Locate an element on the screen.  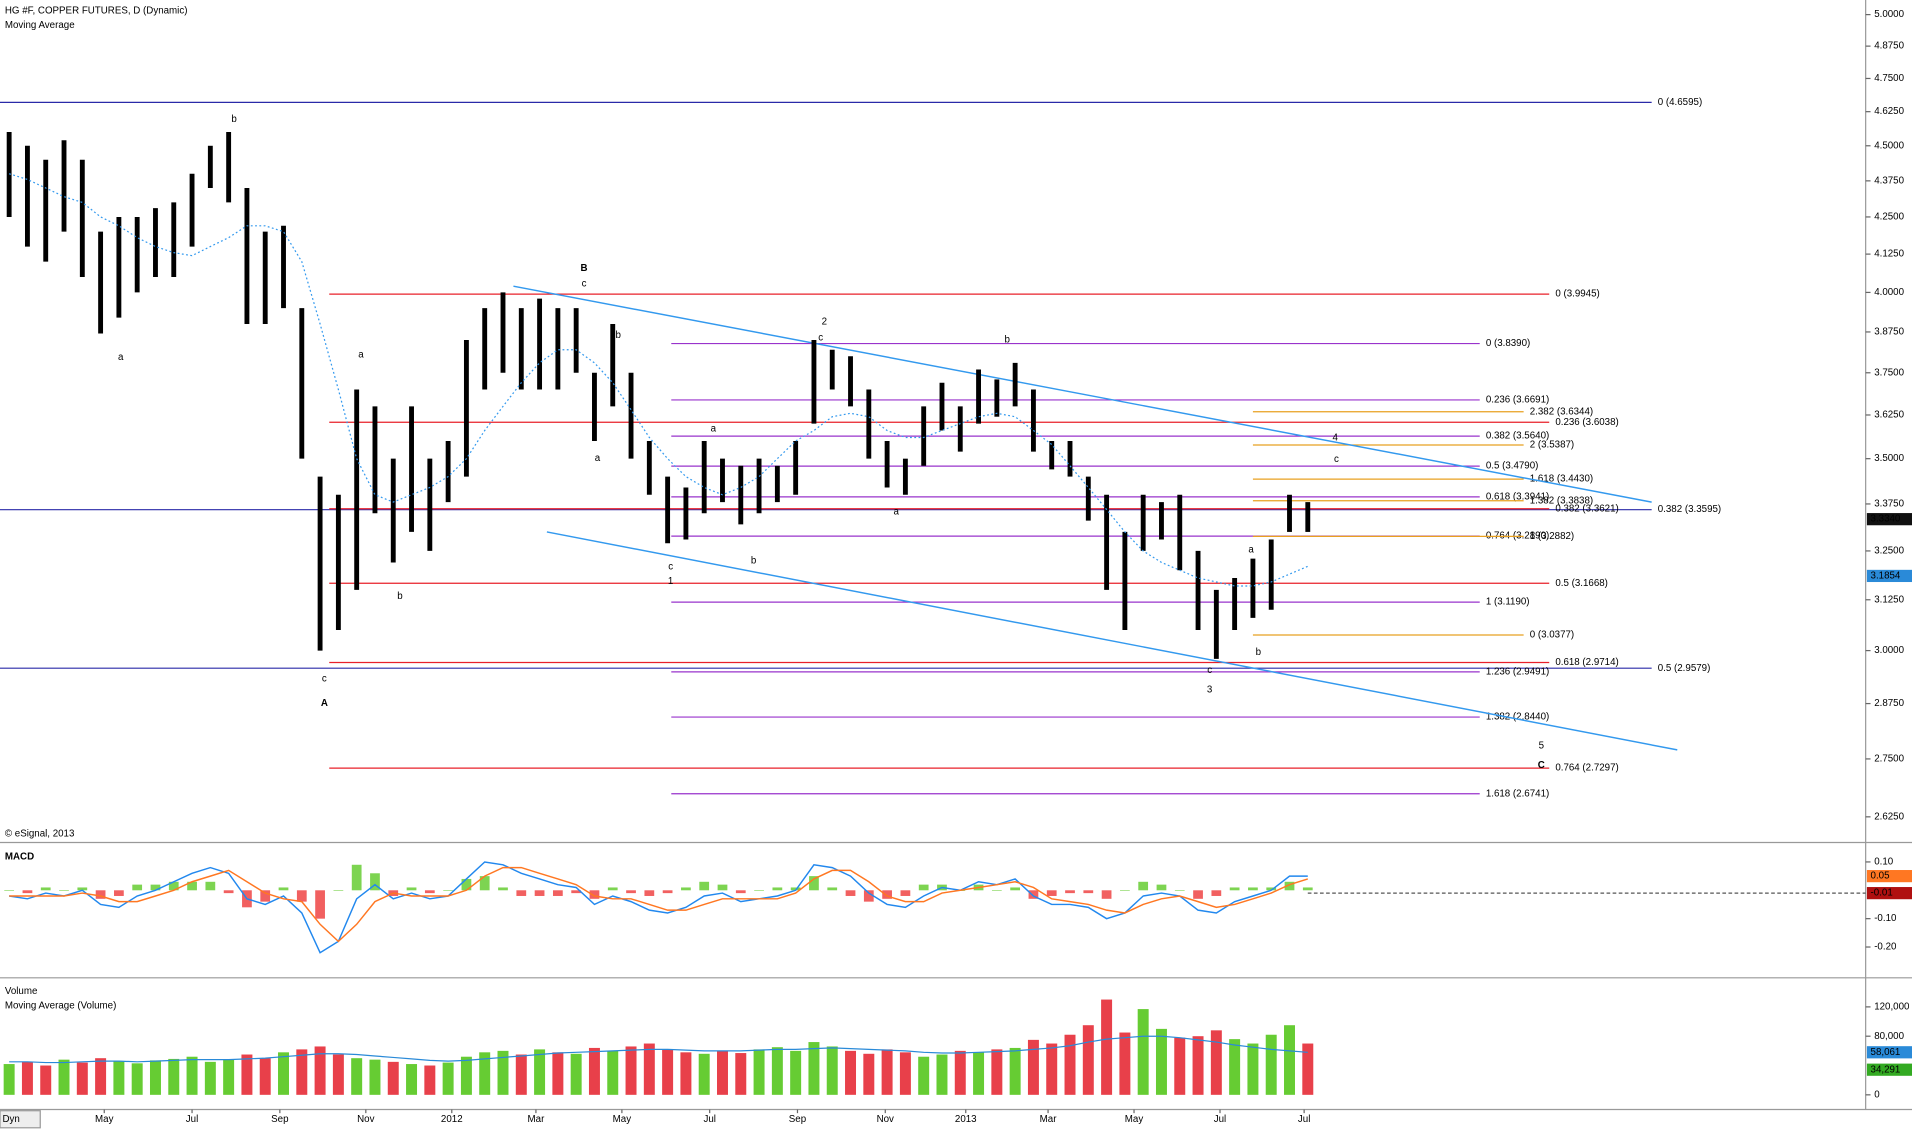
y-tick-label: 4.6250 is located at coordinates (1889, 111).